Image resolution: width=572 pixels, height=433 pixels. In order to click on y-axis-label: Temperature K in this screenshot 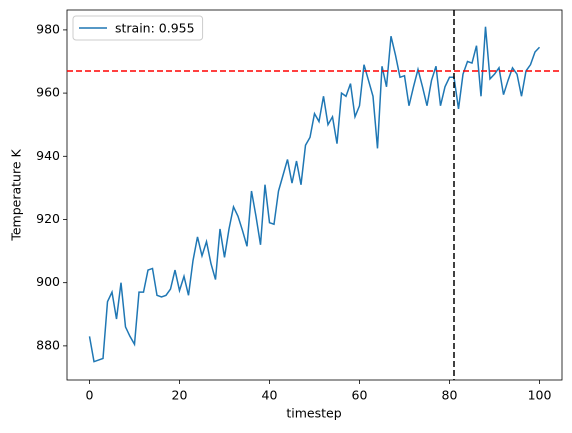, I will do `click(16, 195)`.